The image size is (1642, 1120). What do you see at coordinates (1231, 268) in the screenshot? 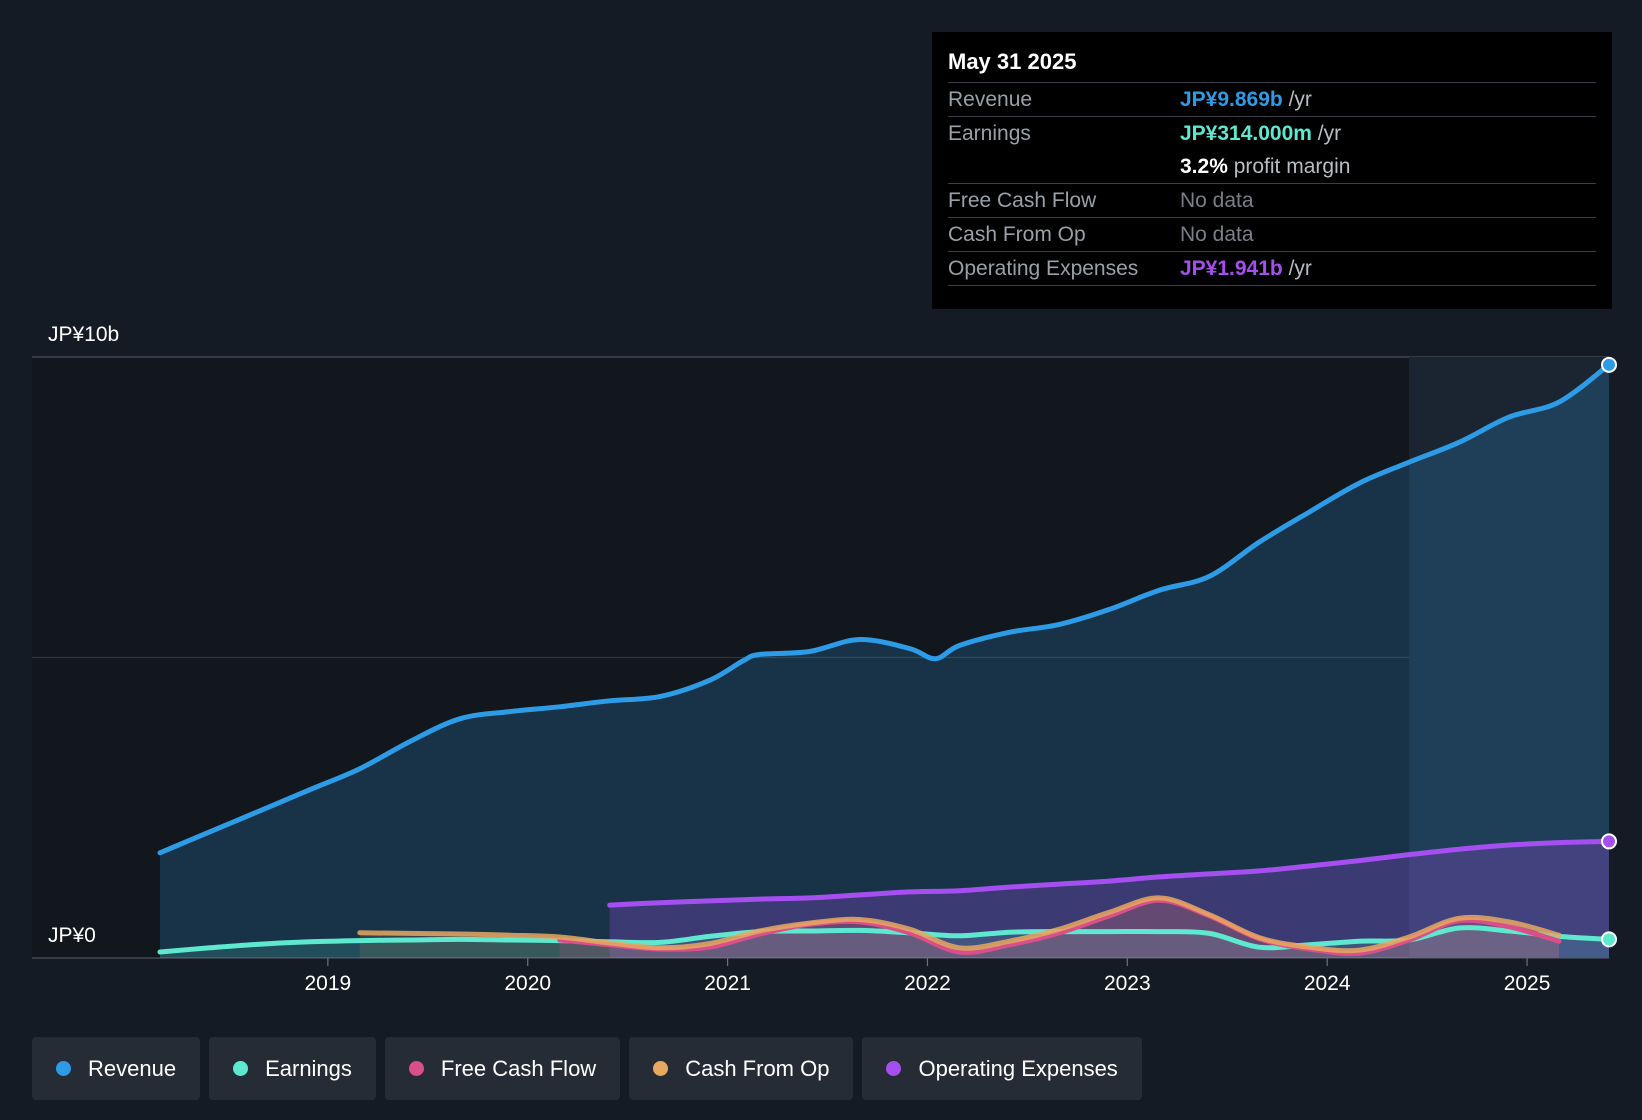
I see `tooltip-value: JP¥1.941b` at bounding box center [1231, 268].